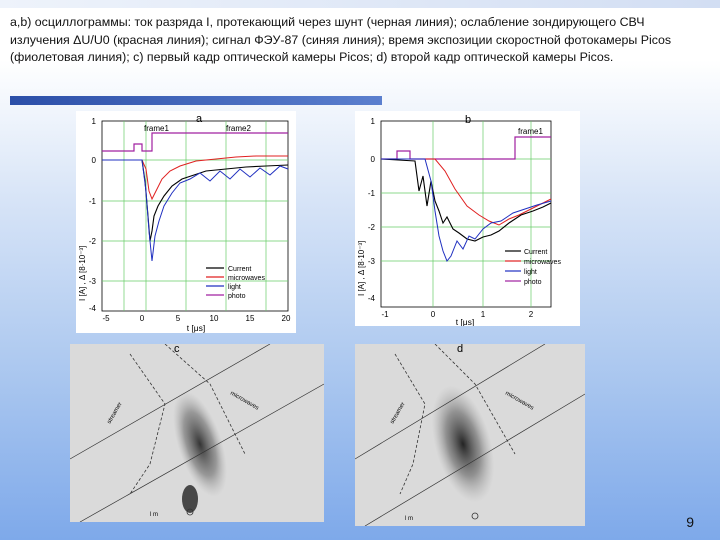 Image resolution: width=720 pixels, height=540 pixels. Describe the element at coordinates (690, 522) in the screenshot. I see `page-number: 9` at that location.